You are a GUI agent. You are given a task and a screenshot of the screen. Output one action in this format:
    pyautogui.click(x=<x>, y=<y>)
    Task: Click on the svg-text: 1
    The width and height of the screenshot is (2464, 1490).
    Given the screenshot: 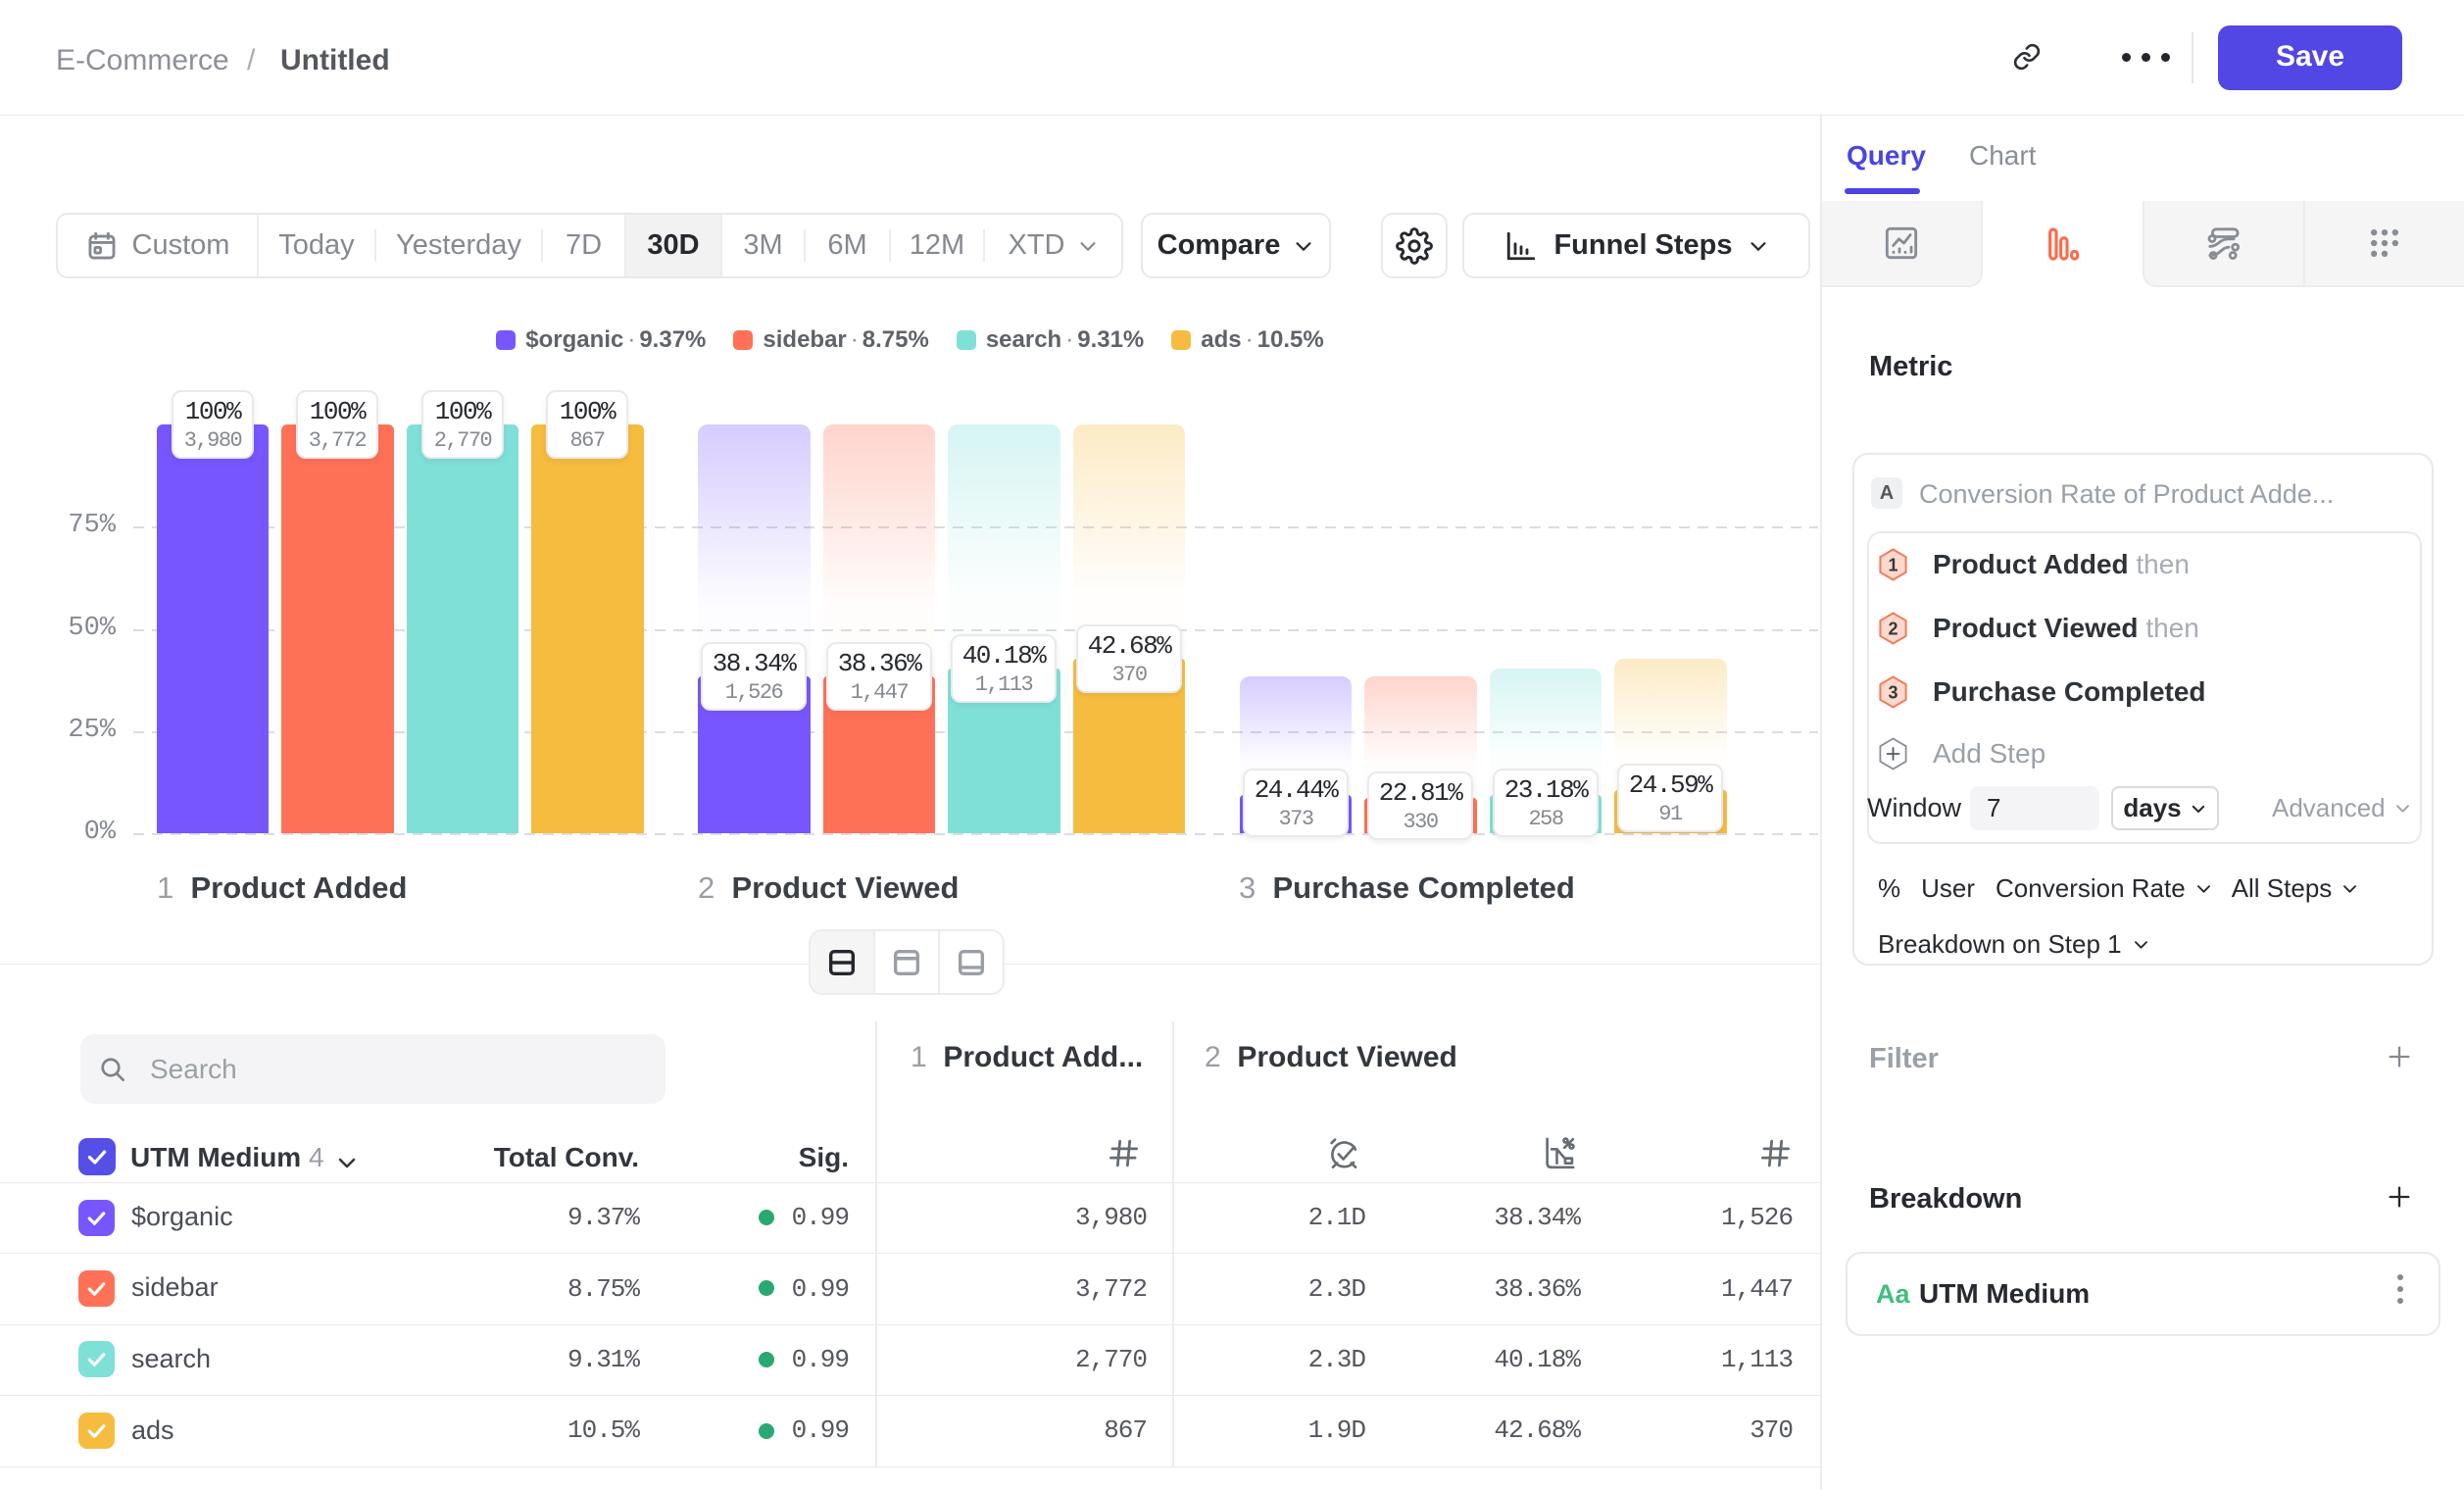 What is the action you would take?
    pyautogui.click(x=1893, y=566)
    